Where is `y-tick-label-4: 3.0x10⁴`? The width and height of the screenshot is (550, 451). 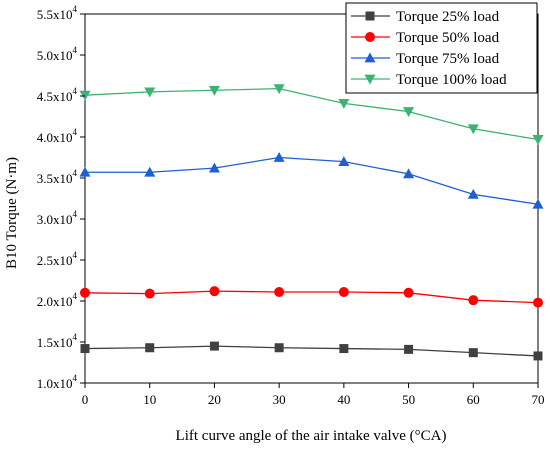
y-tick-label-4: 3.0x10⁴ is located at coordinates (57, 218).